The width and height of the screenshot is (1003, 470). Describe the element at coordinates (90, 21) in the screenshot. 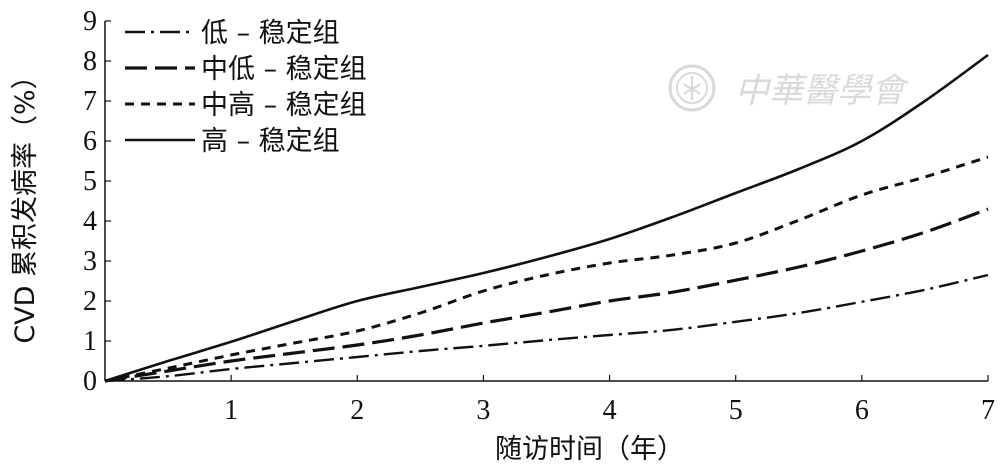

I see `y-tick-label: 9` at that location.